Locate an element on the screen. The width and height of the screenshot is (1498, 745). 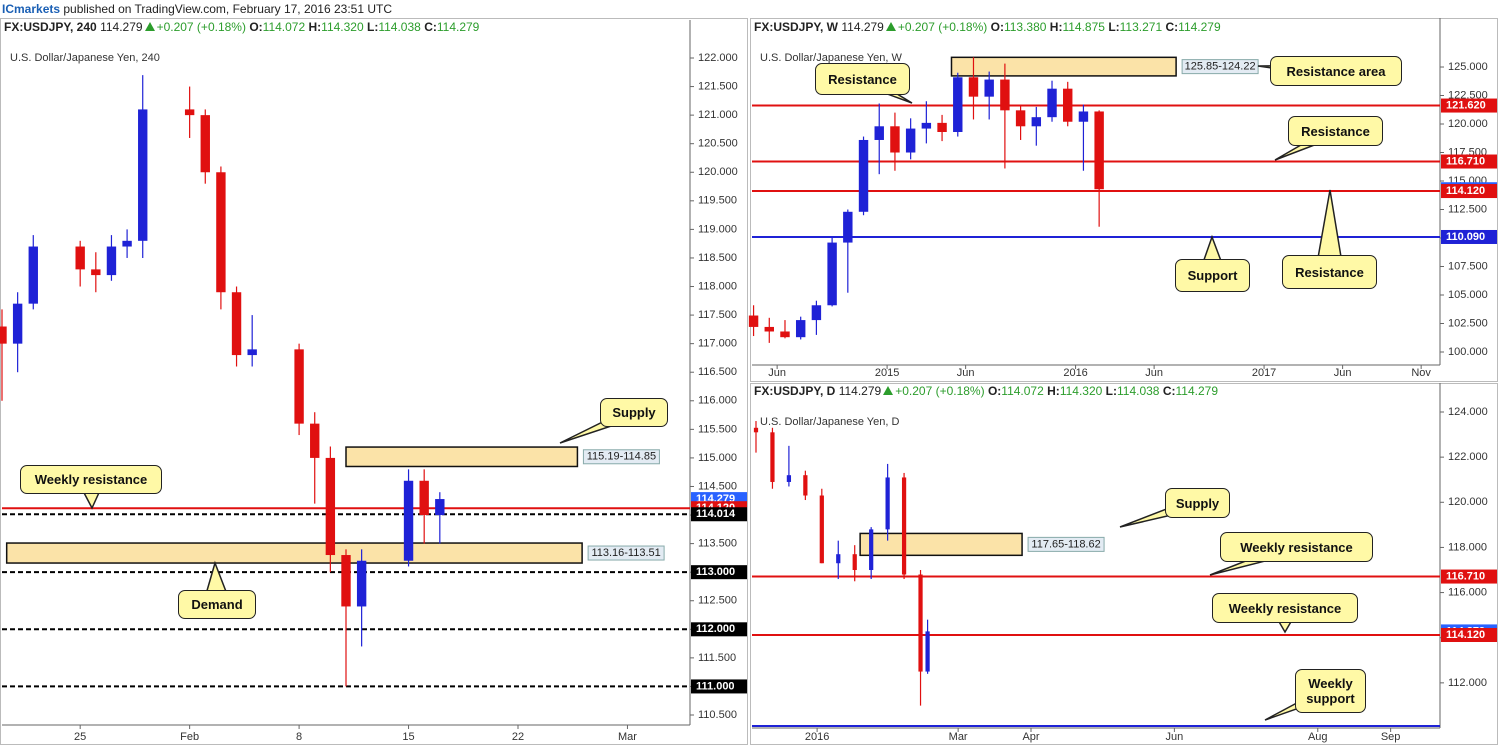
ohlc-value: 113.271 is located at coordinates (1141, 27).